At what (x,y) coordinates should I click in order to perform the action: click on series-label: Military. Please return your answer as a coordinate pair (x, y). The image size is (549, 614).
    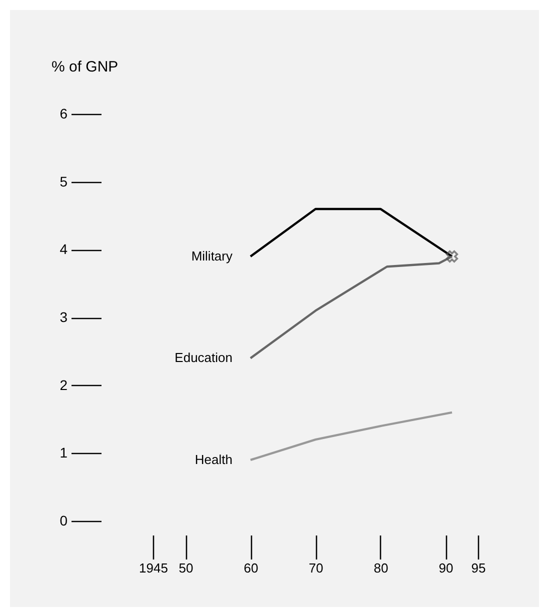
    Looking at the image, I should click on (212, 256).